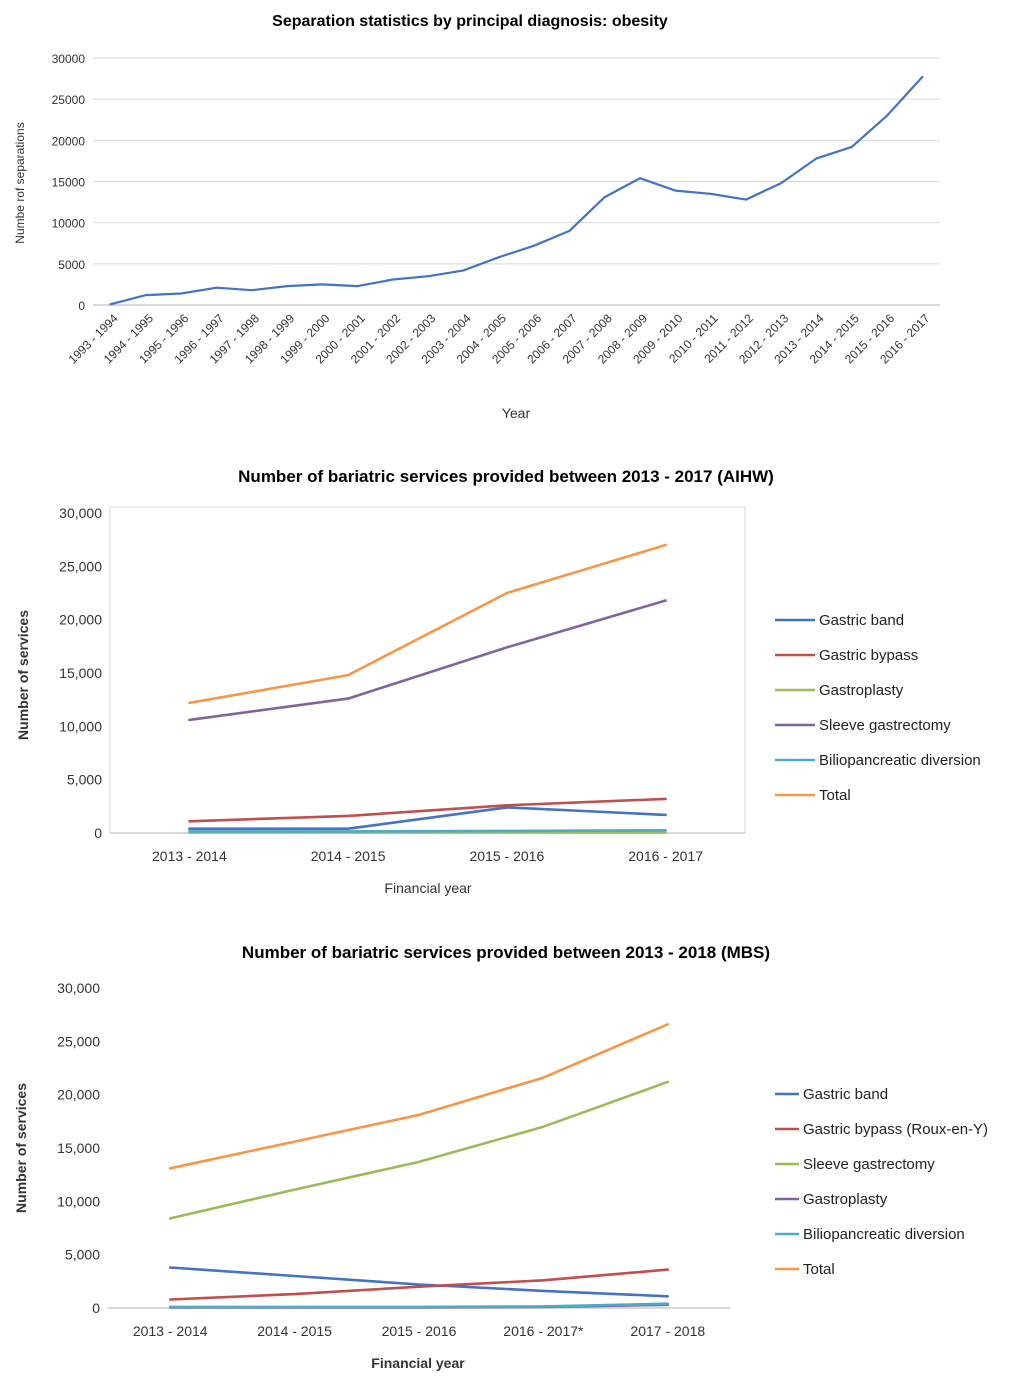  Describe the element at coordinates (71, 265) in the screenshot. I see `y-tick-label: 5000` at that location.